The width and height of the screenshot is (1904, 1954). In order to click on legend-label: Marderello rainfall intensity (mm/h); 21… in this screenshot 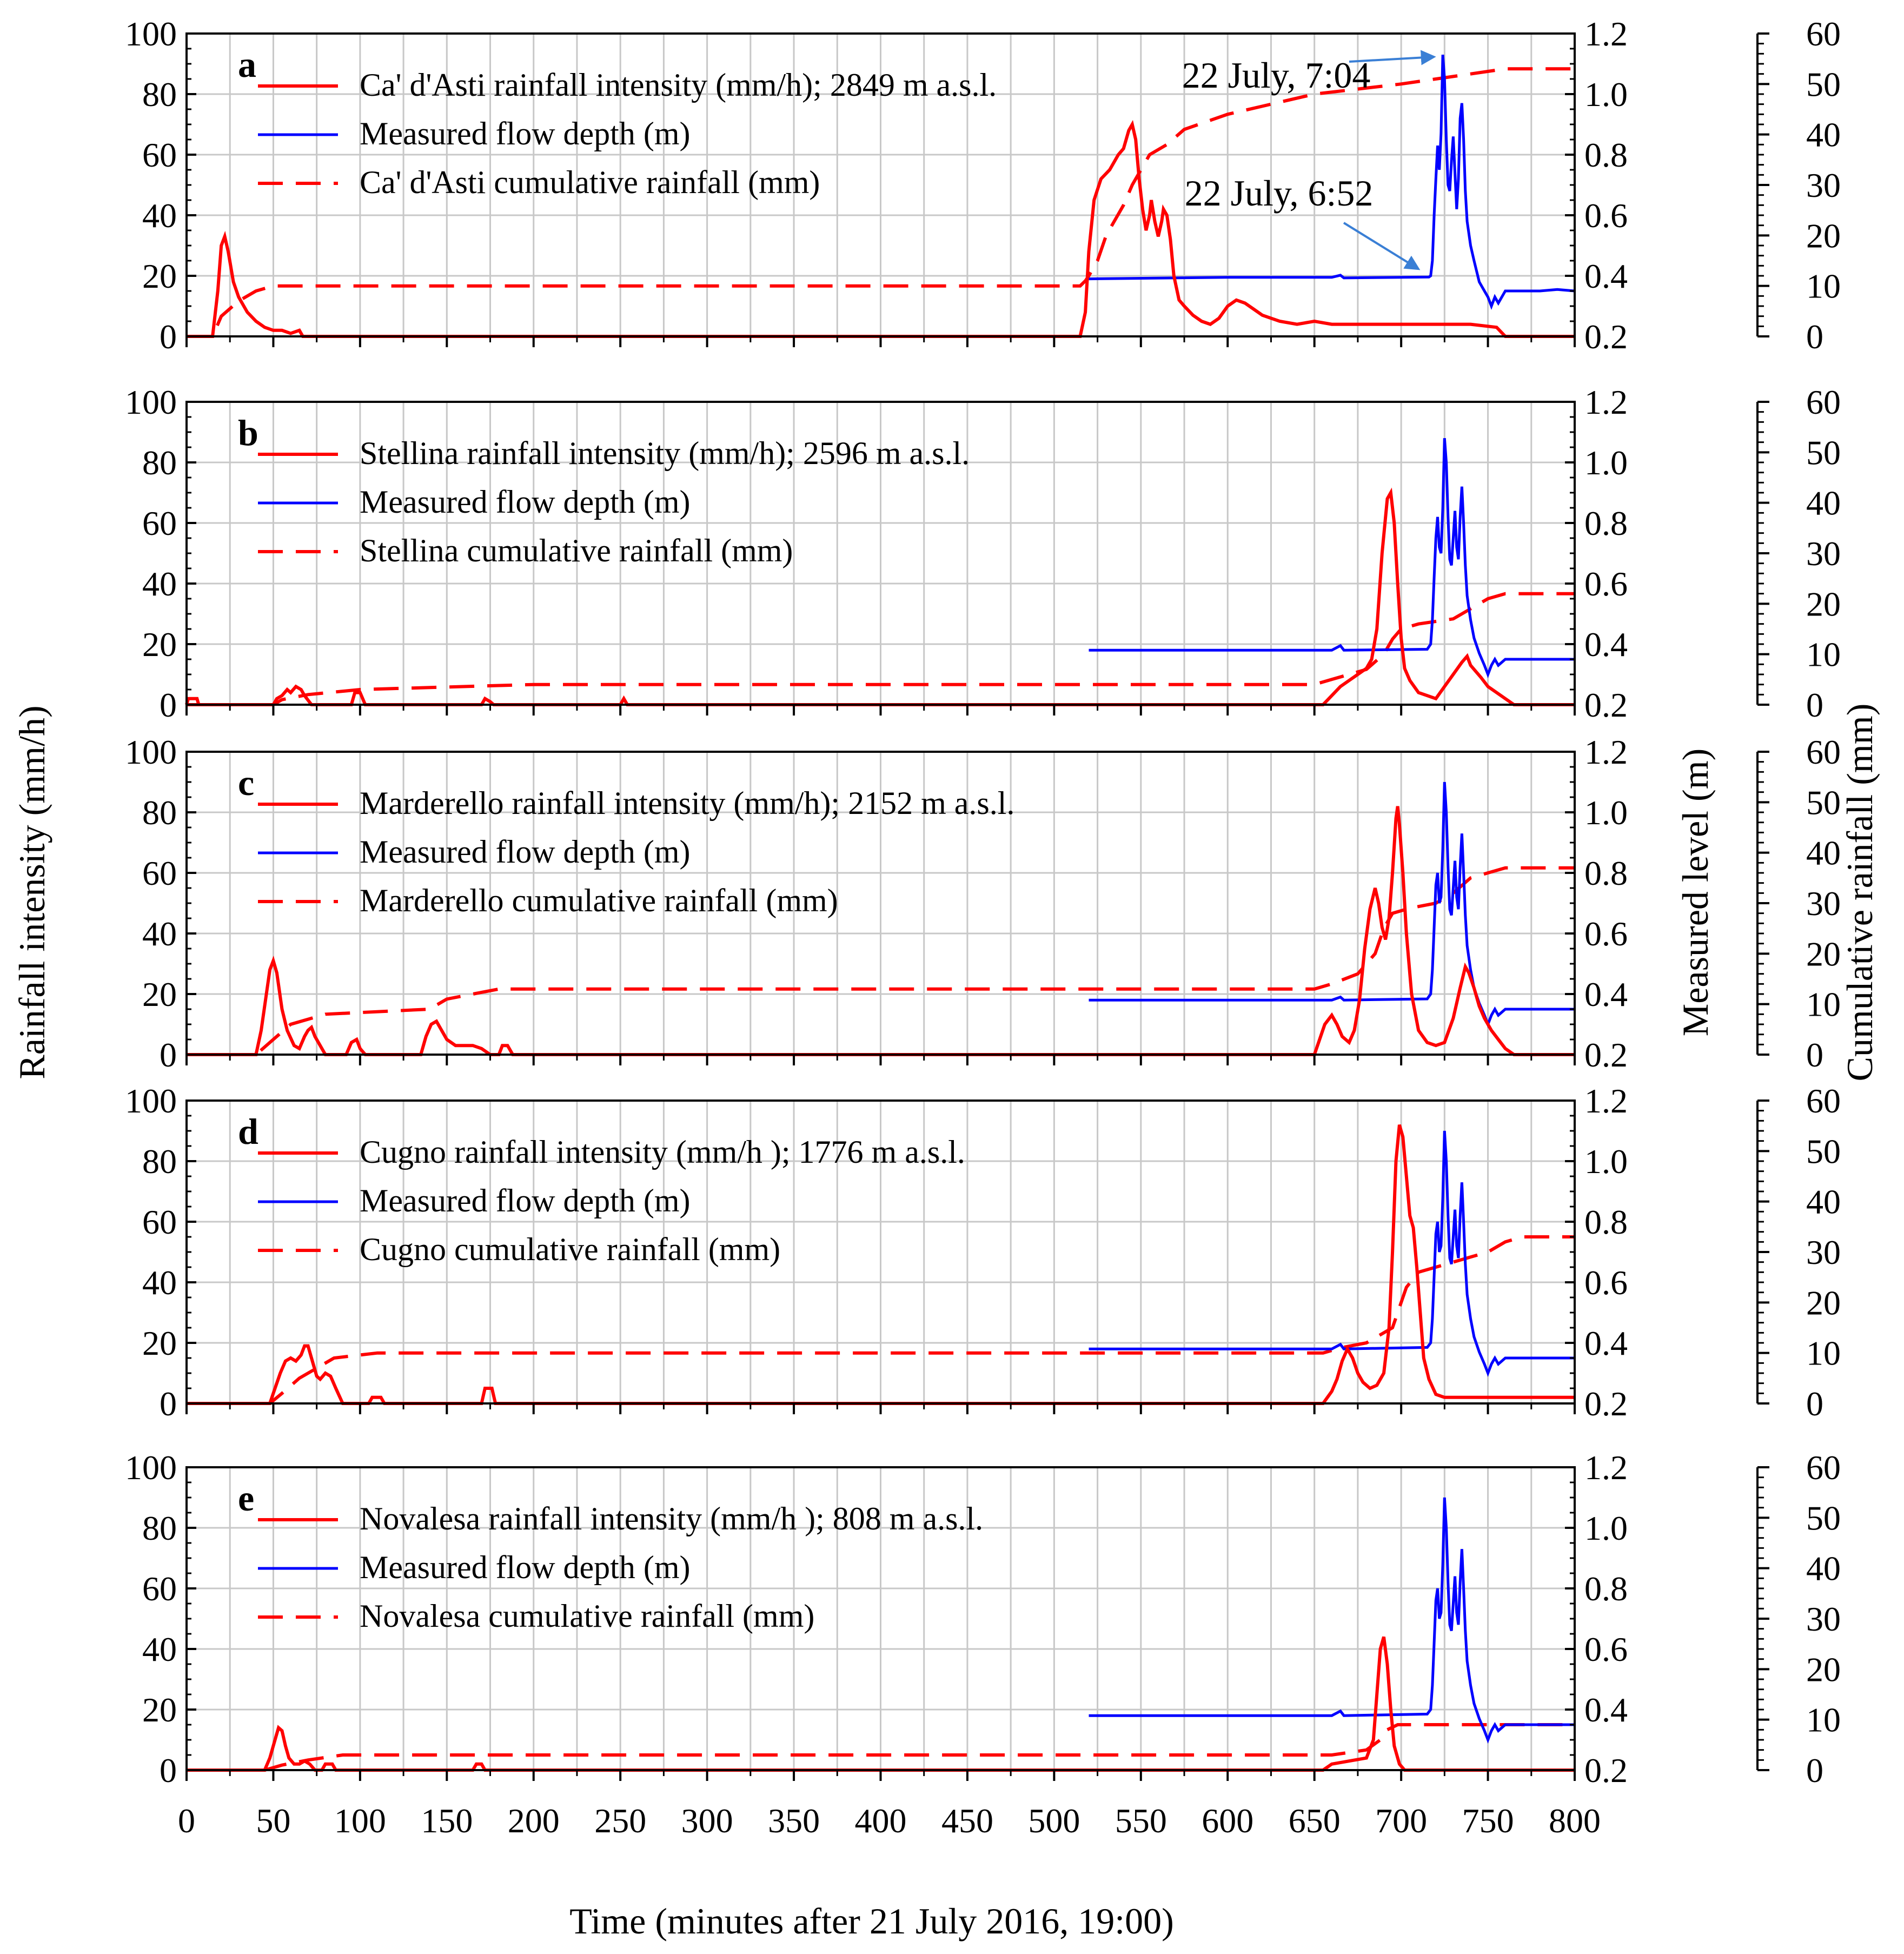, I will do `click(687, 803)`.